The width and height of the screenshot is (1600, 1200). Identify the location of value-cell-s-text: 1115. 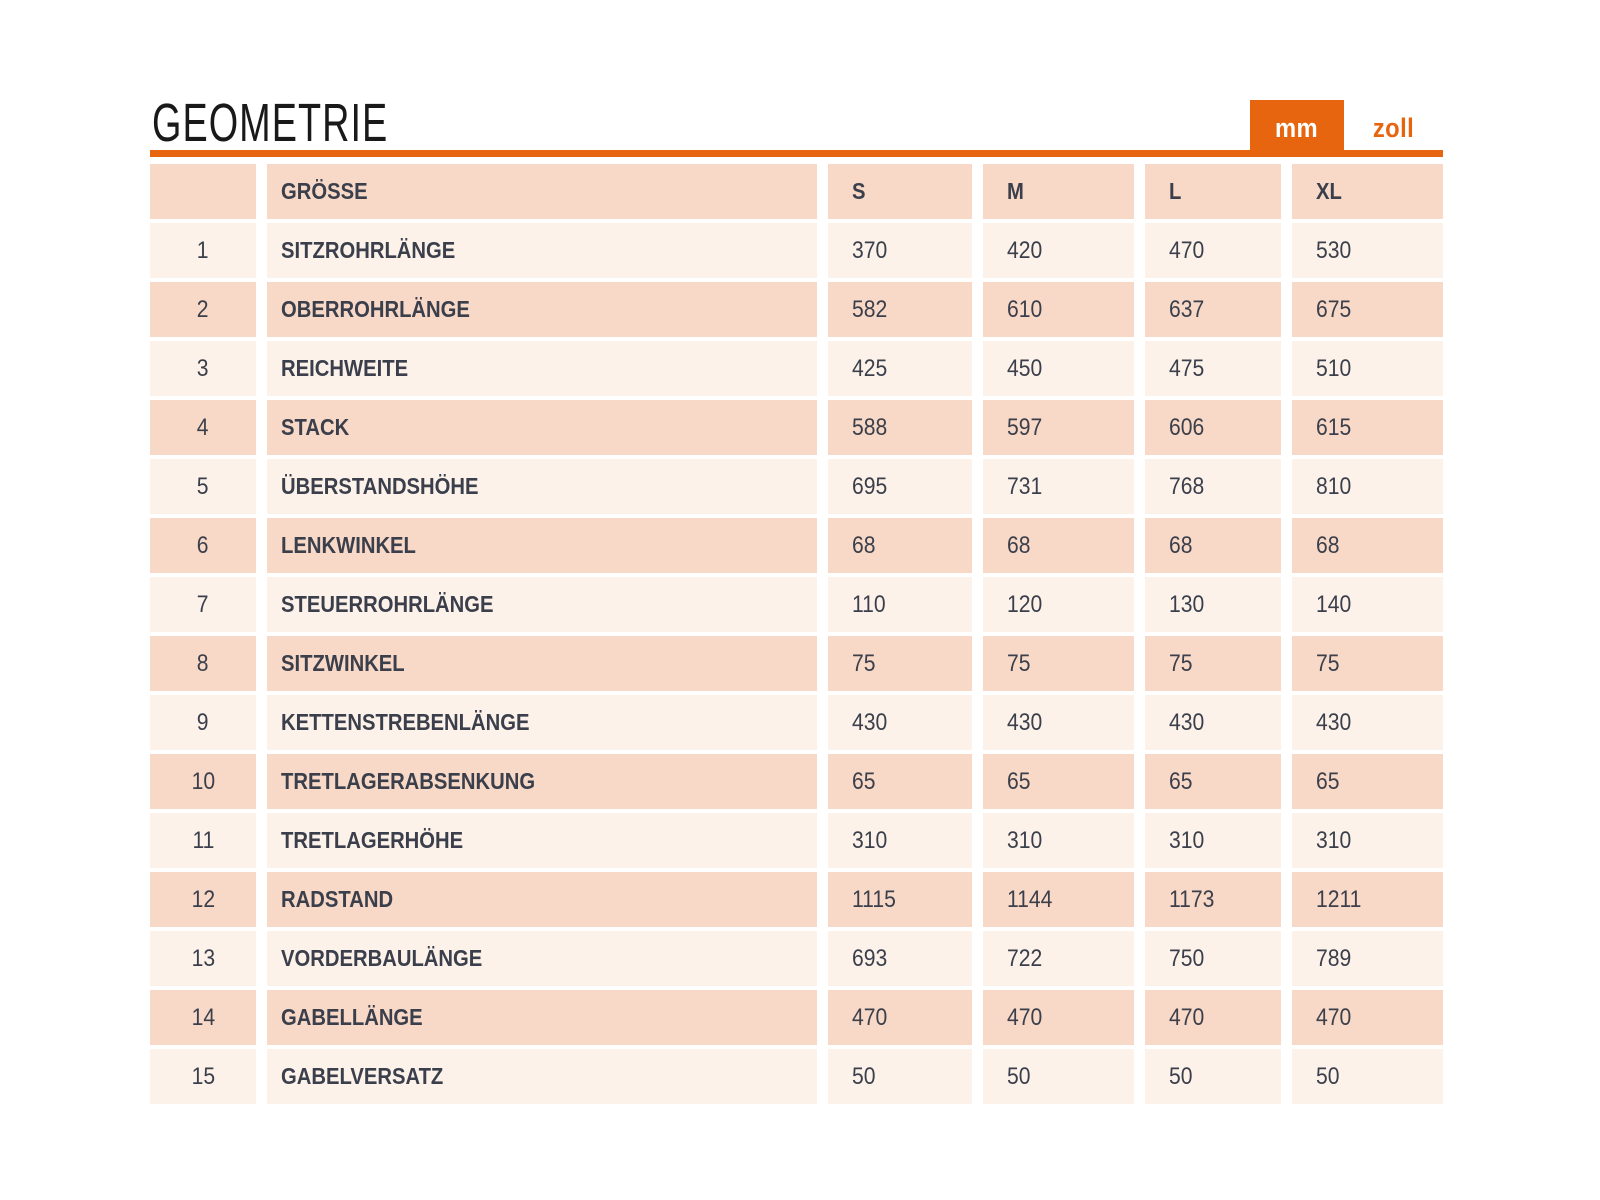
(874, 899).